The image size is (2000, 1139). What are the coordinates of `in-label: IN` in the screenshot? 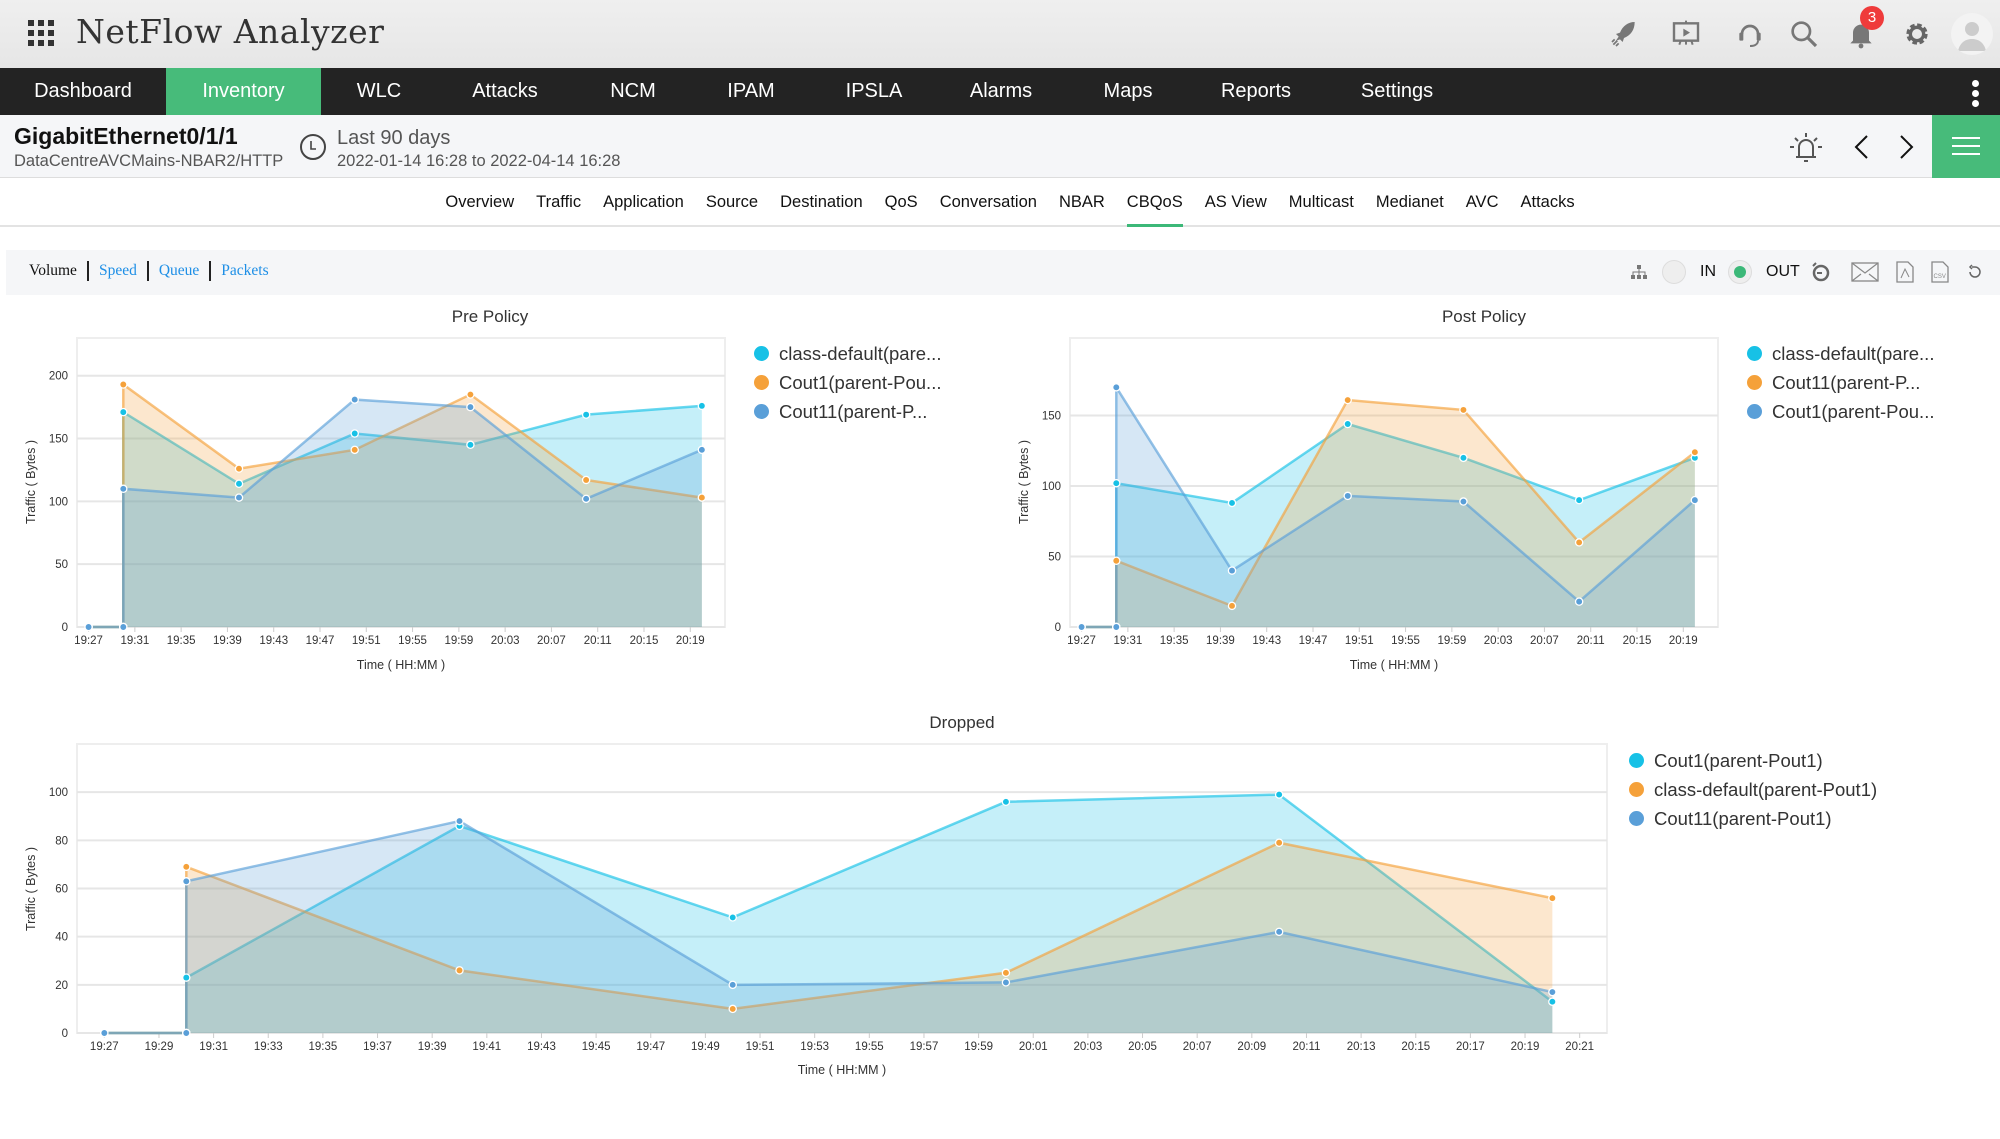 It's located at (1708, 271).